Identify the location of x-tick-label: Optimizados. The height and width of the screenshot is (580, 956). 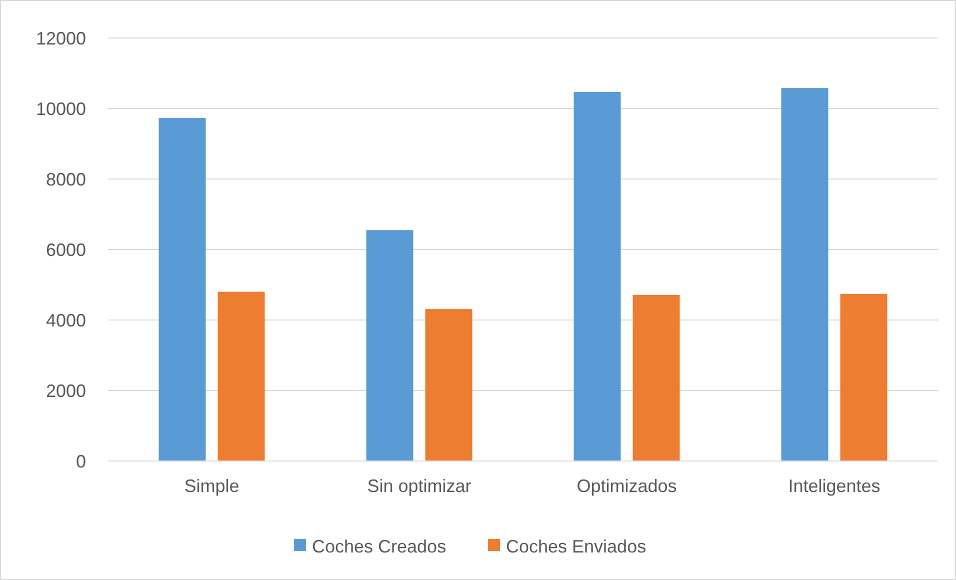
(626, 486).